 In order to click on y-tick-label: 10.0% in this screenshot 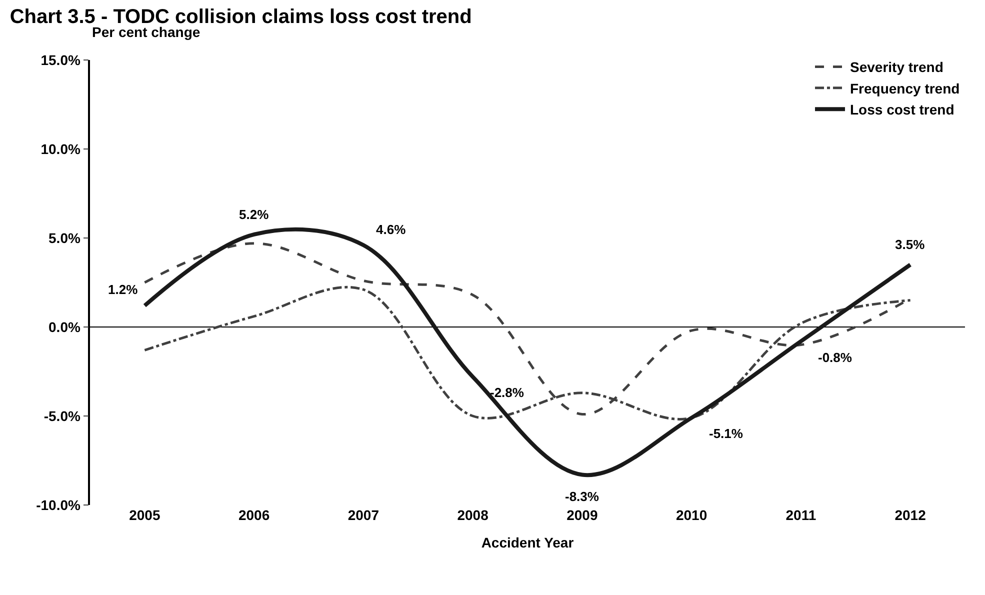, I will do `click(60, 148)`.